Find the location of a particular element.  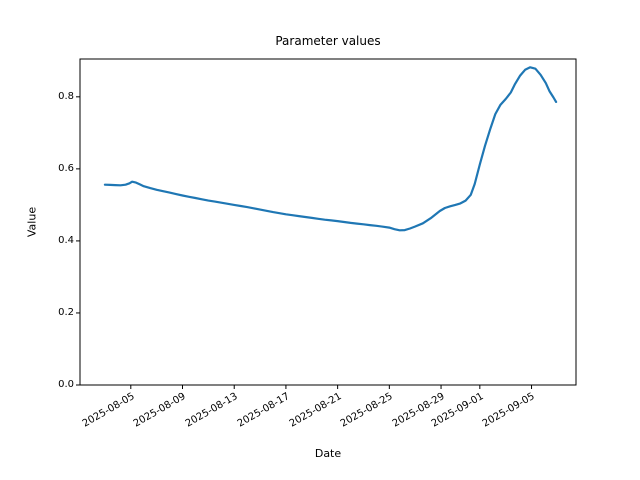

x-axis-label: Date is located at coordinates (328, 453).